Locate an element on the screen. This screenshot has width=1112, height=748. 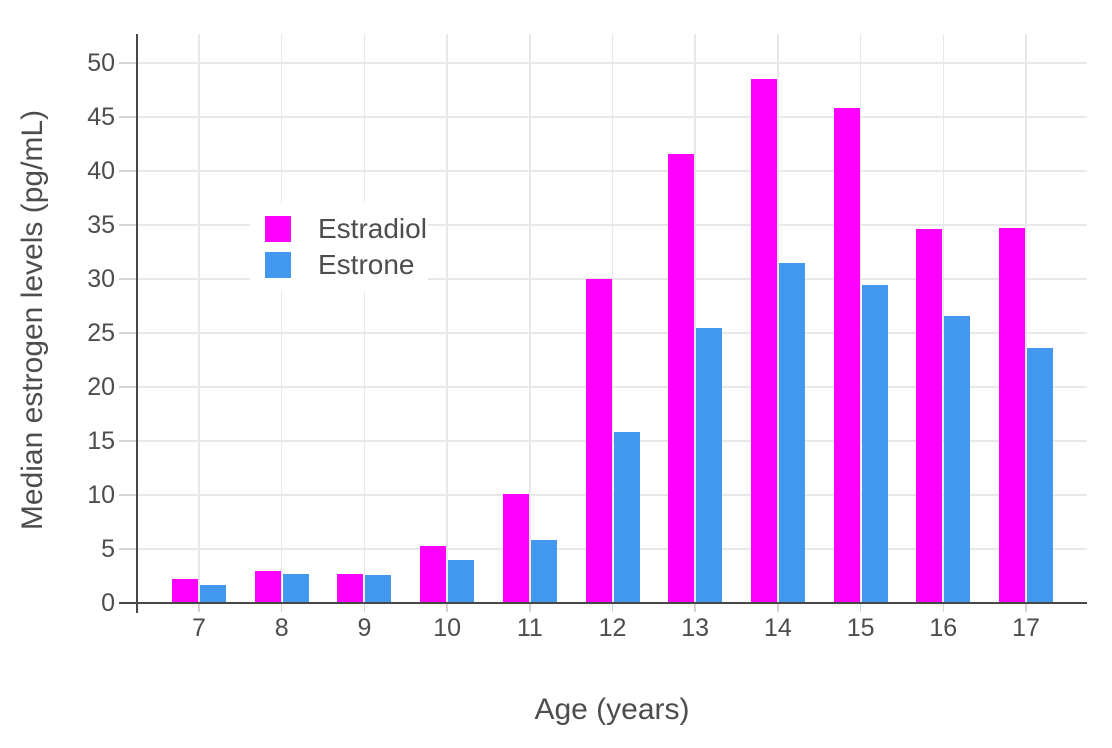
y-axis-tick-label-0: 0 is located at coordinates (108, 603).